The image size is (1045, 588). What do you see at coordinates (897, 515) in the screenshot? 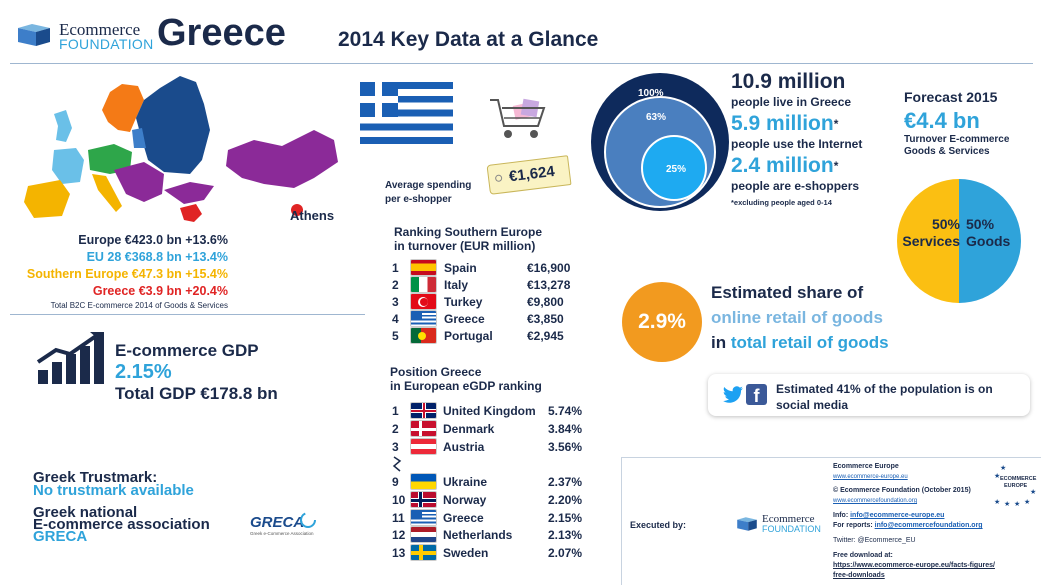
I see `info-email-link: info@ecommerce-europe.eu` at bounding box center [897, 515].